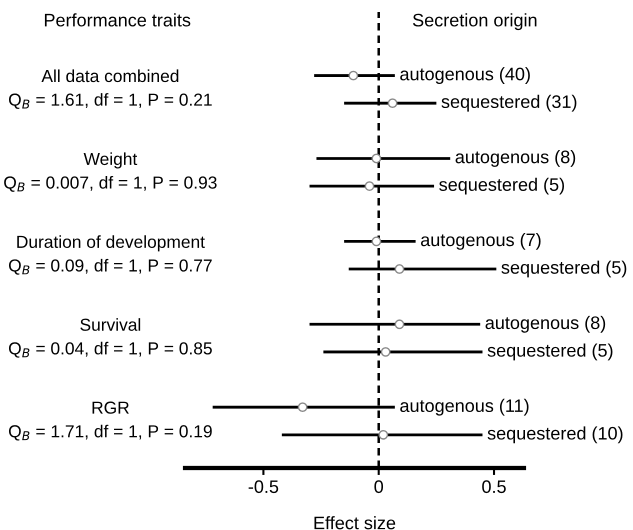 The height and width of the screenshot is (530, 633). I want to click on text: All data combined Q$_{B}$ = 1.61, df = 1, P = 0.21, so click(110, 89).